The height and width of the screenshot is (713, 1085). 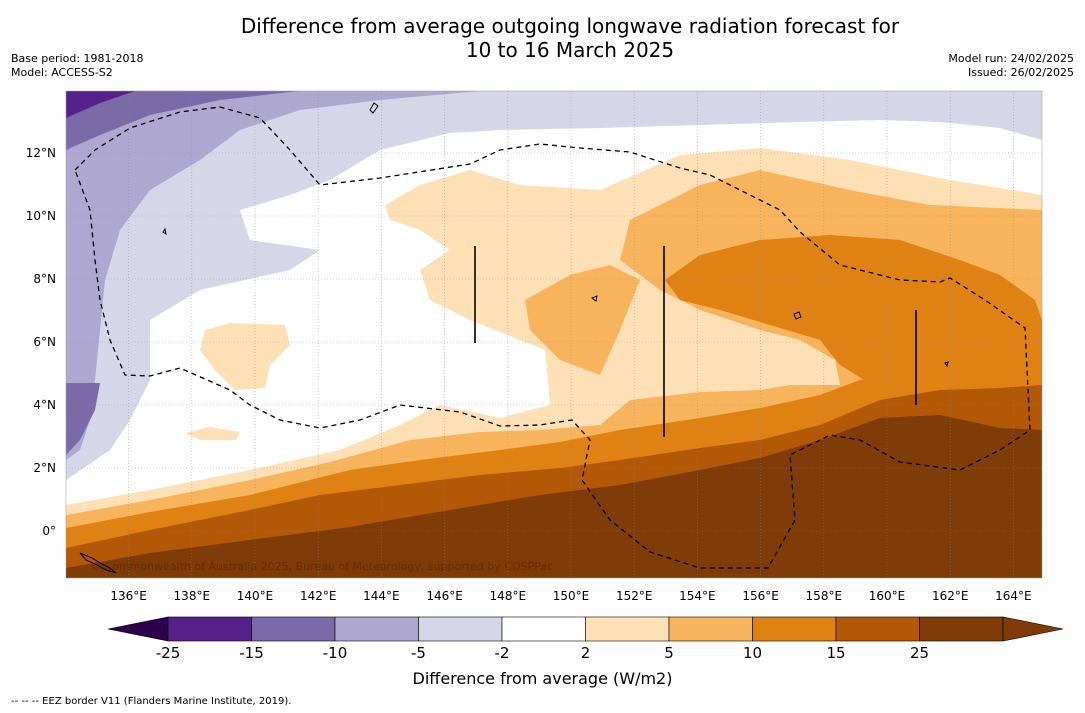 I want to click on colorbar-tick-label: -10, so click(x=335, y=653).